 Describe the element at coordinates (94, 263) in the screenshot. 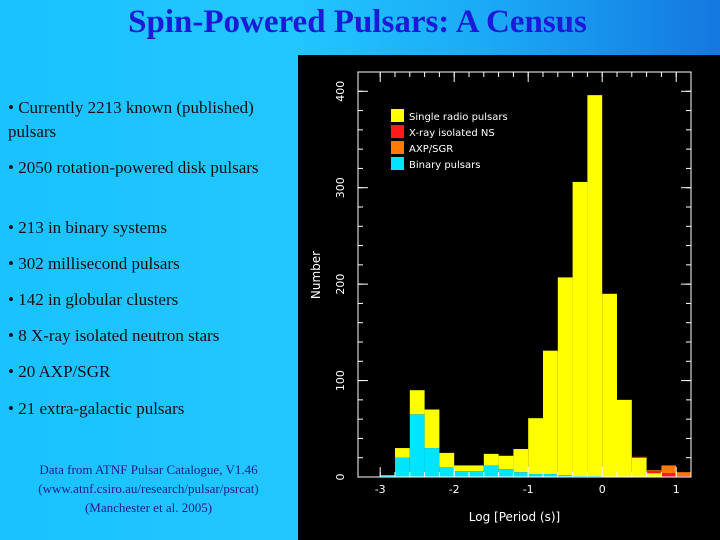

I see `bullet-millisecond-pulsars: • 302 millisecond pulsars` at that location.